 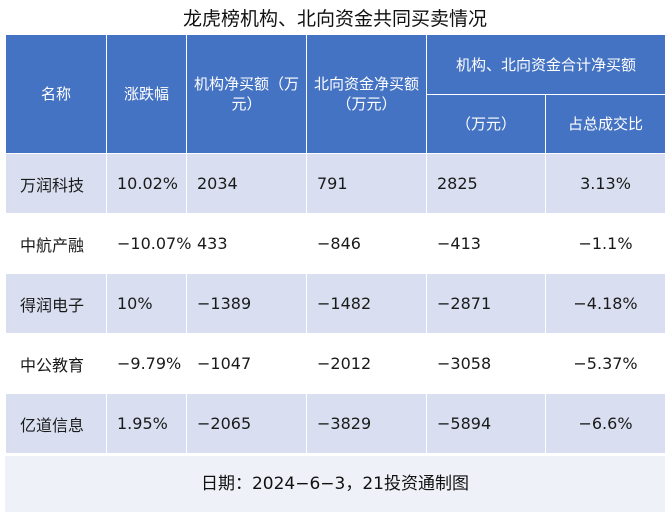 I want to click on cell-name: 中航产融, so click(x=56, y=243).